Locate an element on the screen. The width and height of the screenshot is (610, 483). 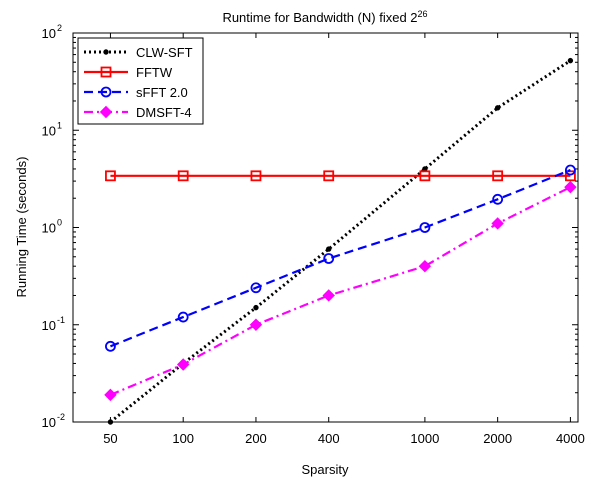
series-fftw is located at coordinates (340, 176).